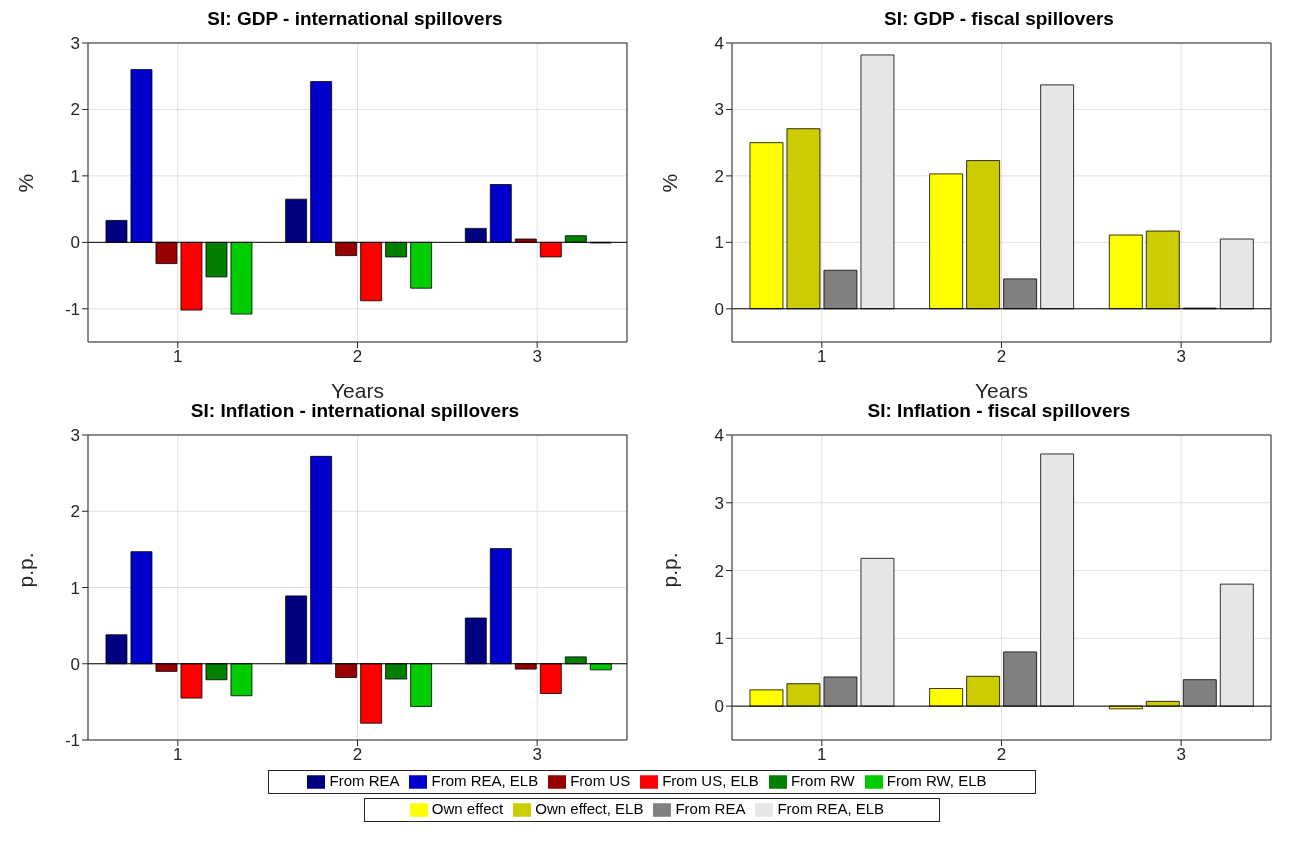  I want to click on legend-label: From US, so click(600, 780).